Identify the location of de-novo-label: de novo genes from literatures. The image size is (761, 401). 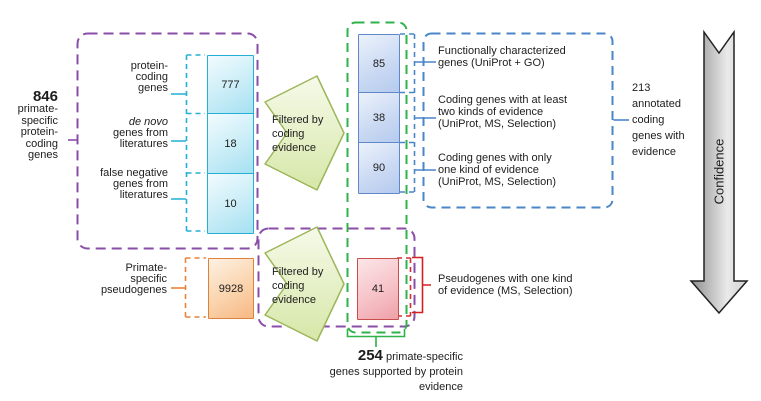
(140, 133).